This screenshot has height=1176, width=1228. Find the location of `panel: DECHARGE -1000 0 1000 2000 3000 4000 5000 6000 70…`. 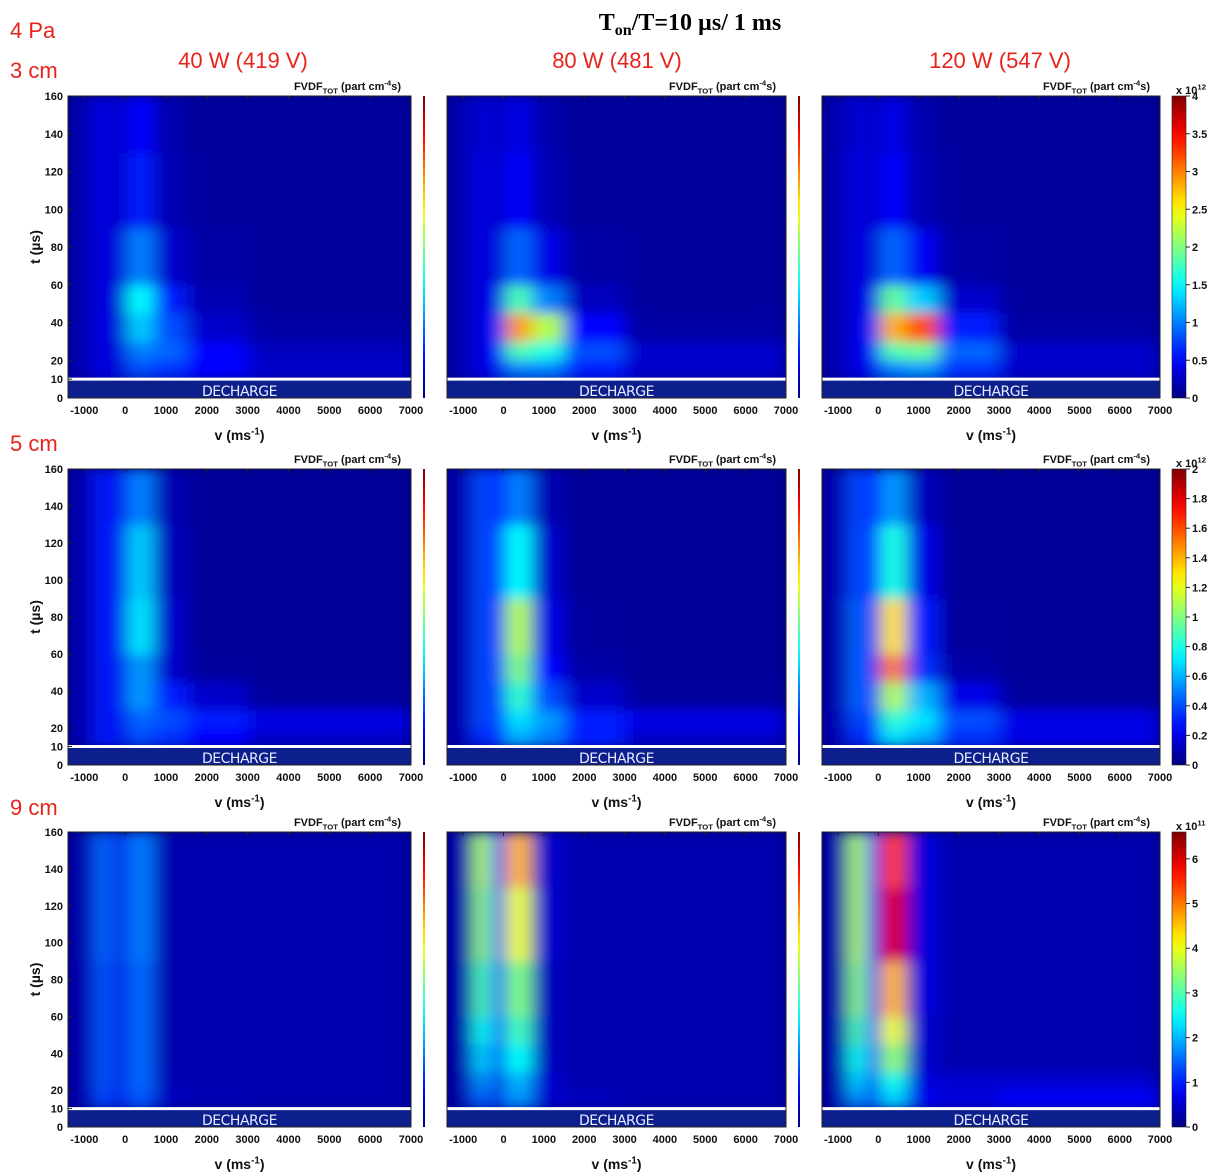

panel: DECHARGE -1000 0 1000 2000 3000 4000 5000 6000 70… is located at coordinates (1014, 261).